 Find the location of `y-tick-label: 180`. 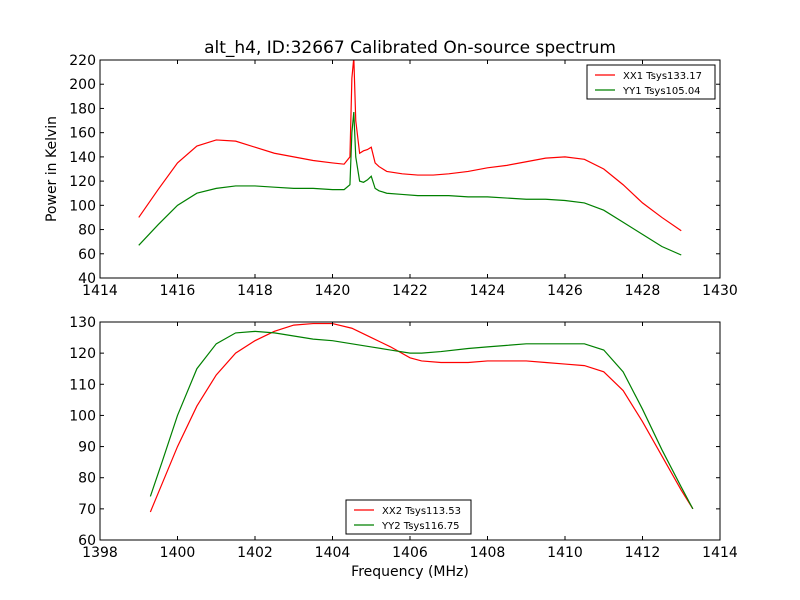

y-tick-label: 180 is located at coordinates (82, 109).